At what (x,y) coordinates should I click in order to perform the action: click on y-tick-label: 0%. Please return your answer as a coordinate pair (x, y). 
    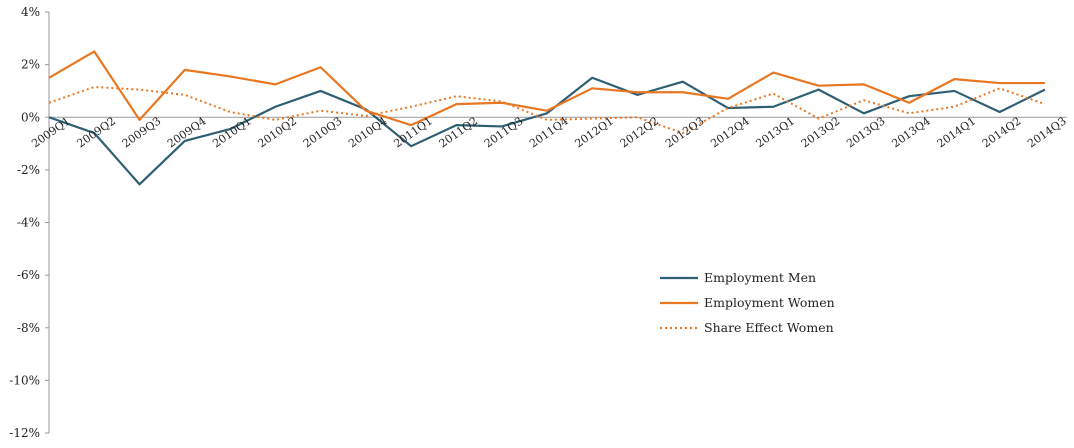
    Looking at the image, I should click on (30, 117).